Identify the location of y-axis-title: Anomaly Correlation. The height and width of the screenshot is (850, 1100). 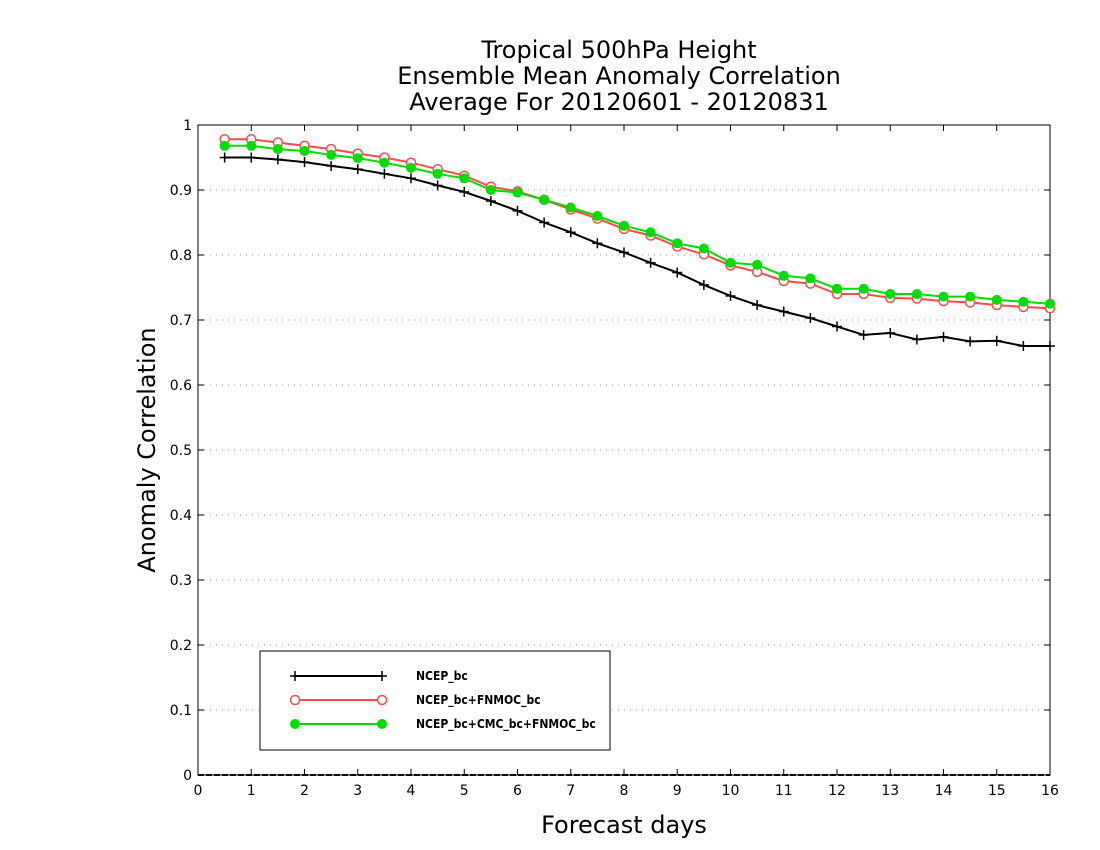
(147, 449).